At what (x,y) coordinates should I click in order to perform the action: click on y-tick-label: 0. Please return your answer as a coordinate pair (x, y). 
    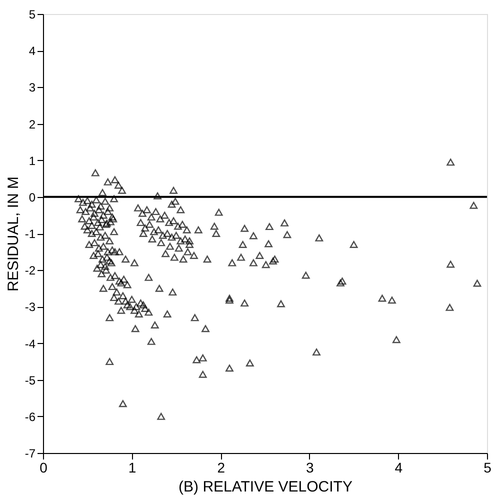
    Looking at the image, I should click on (32, 197).